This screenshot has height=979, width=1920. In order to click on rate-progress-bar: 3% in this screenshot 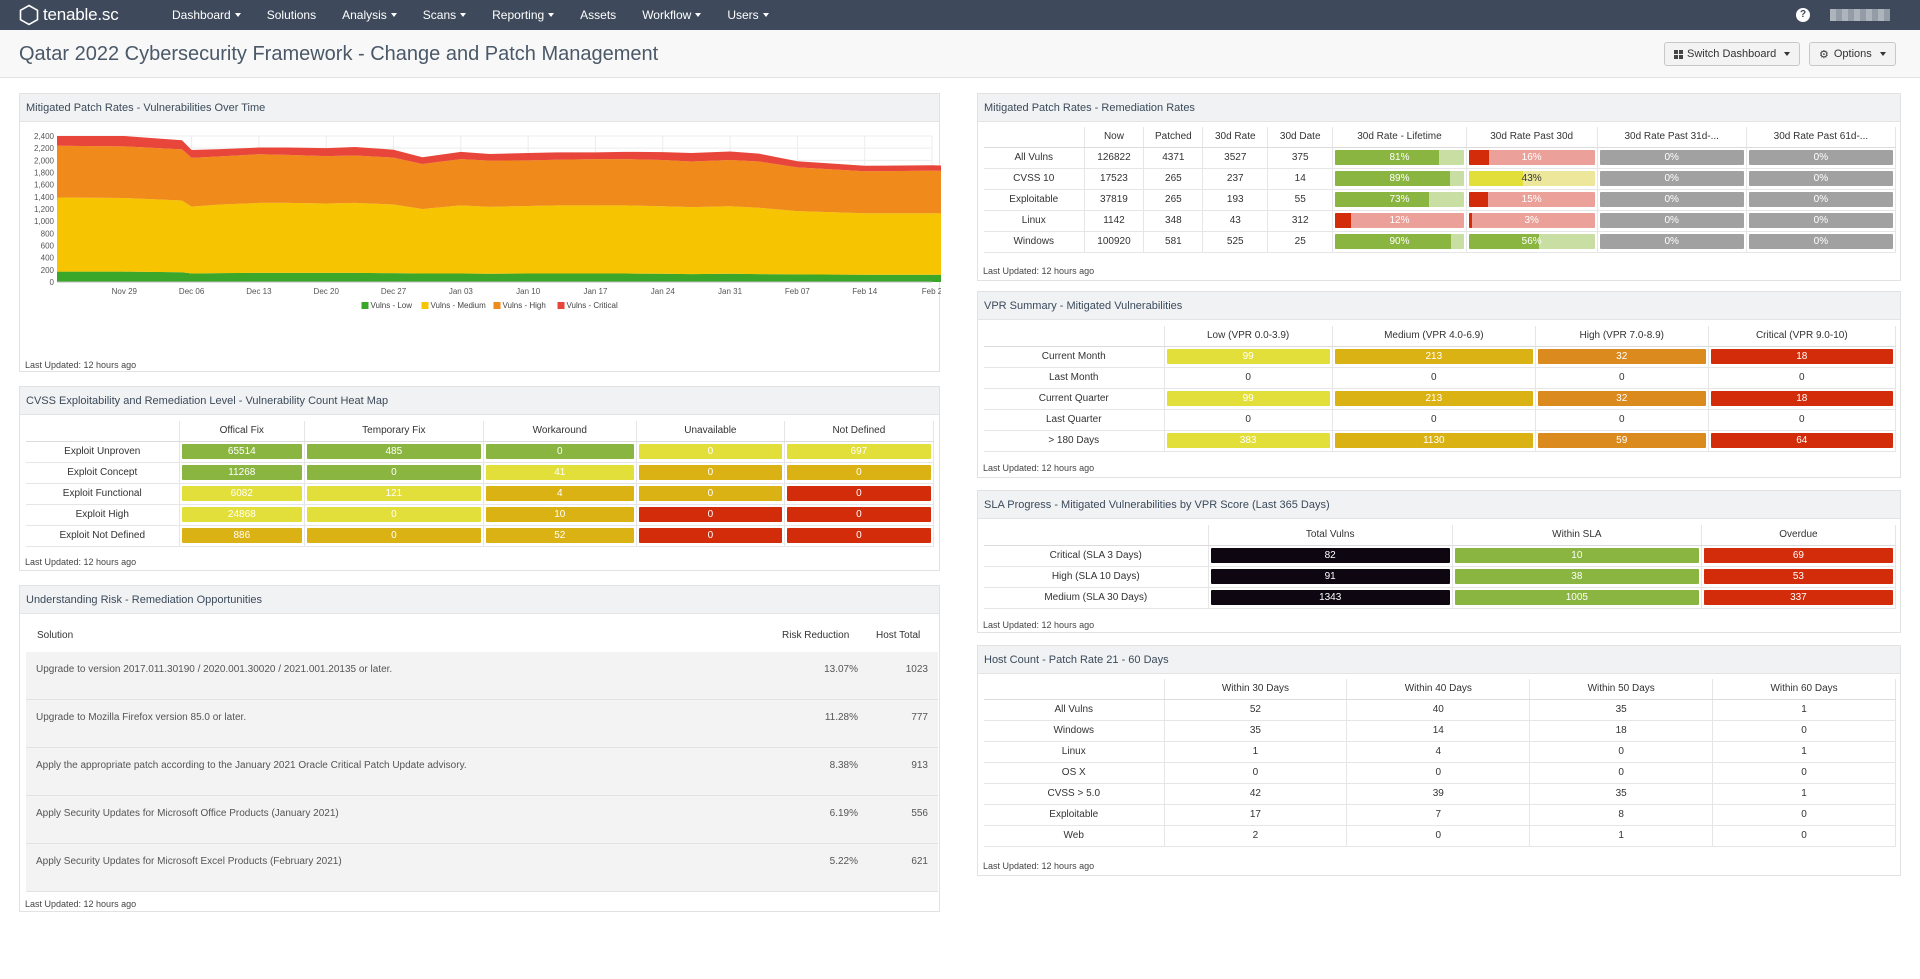, I will do `click(1531, 220)`.